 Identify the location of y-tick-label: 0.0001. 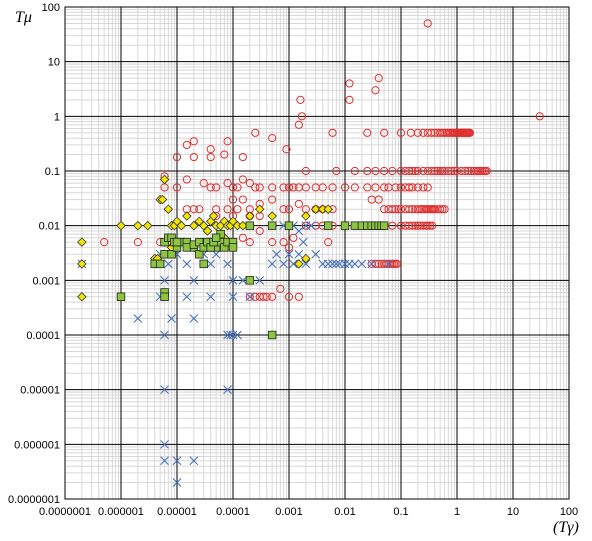
(43, 336).